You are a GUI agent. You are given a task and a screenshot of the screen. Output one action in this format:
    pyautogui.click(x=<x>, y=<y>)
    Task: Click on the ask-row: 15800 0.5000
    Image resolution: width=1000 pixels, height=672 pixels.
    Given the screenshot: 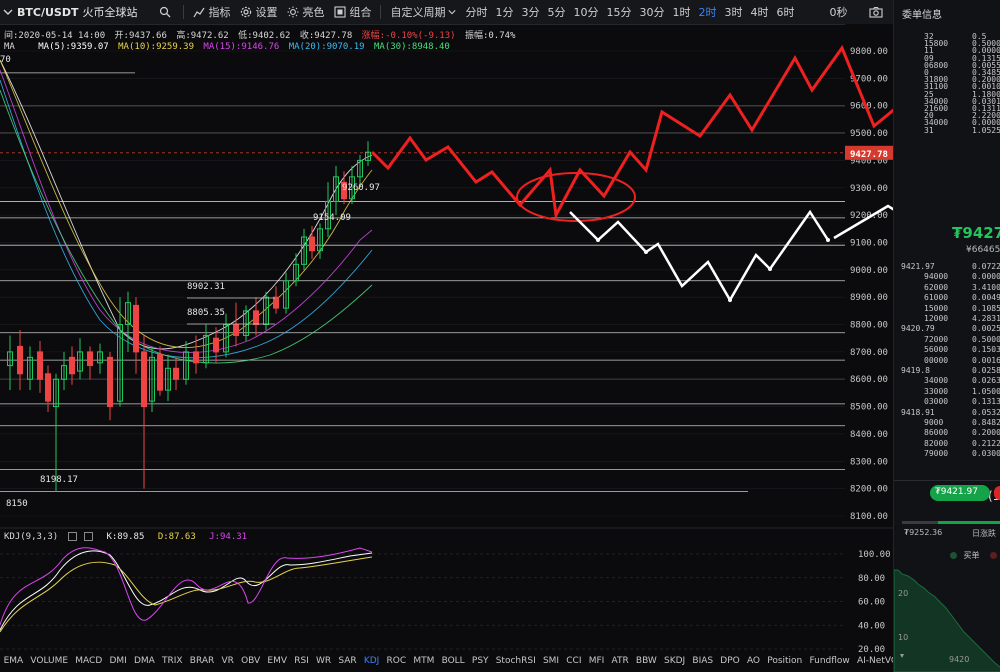 What is the action you would take?
    pyautogui.click(x=947, y=44)
    